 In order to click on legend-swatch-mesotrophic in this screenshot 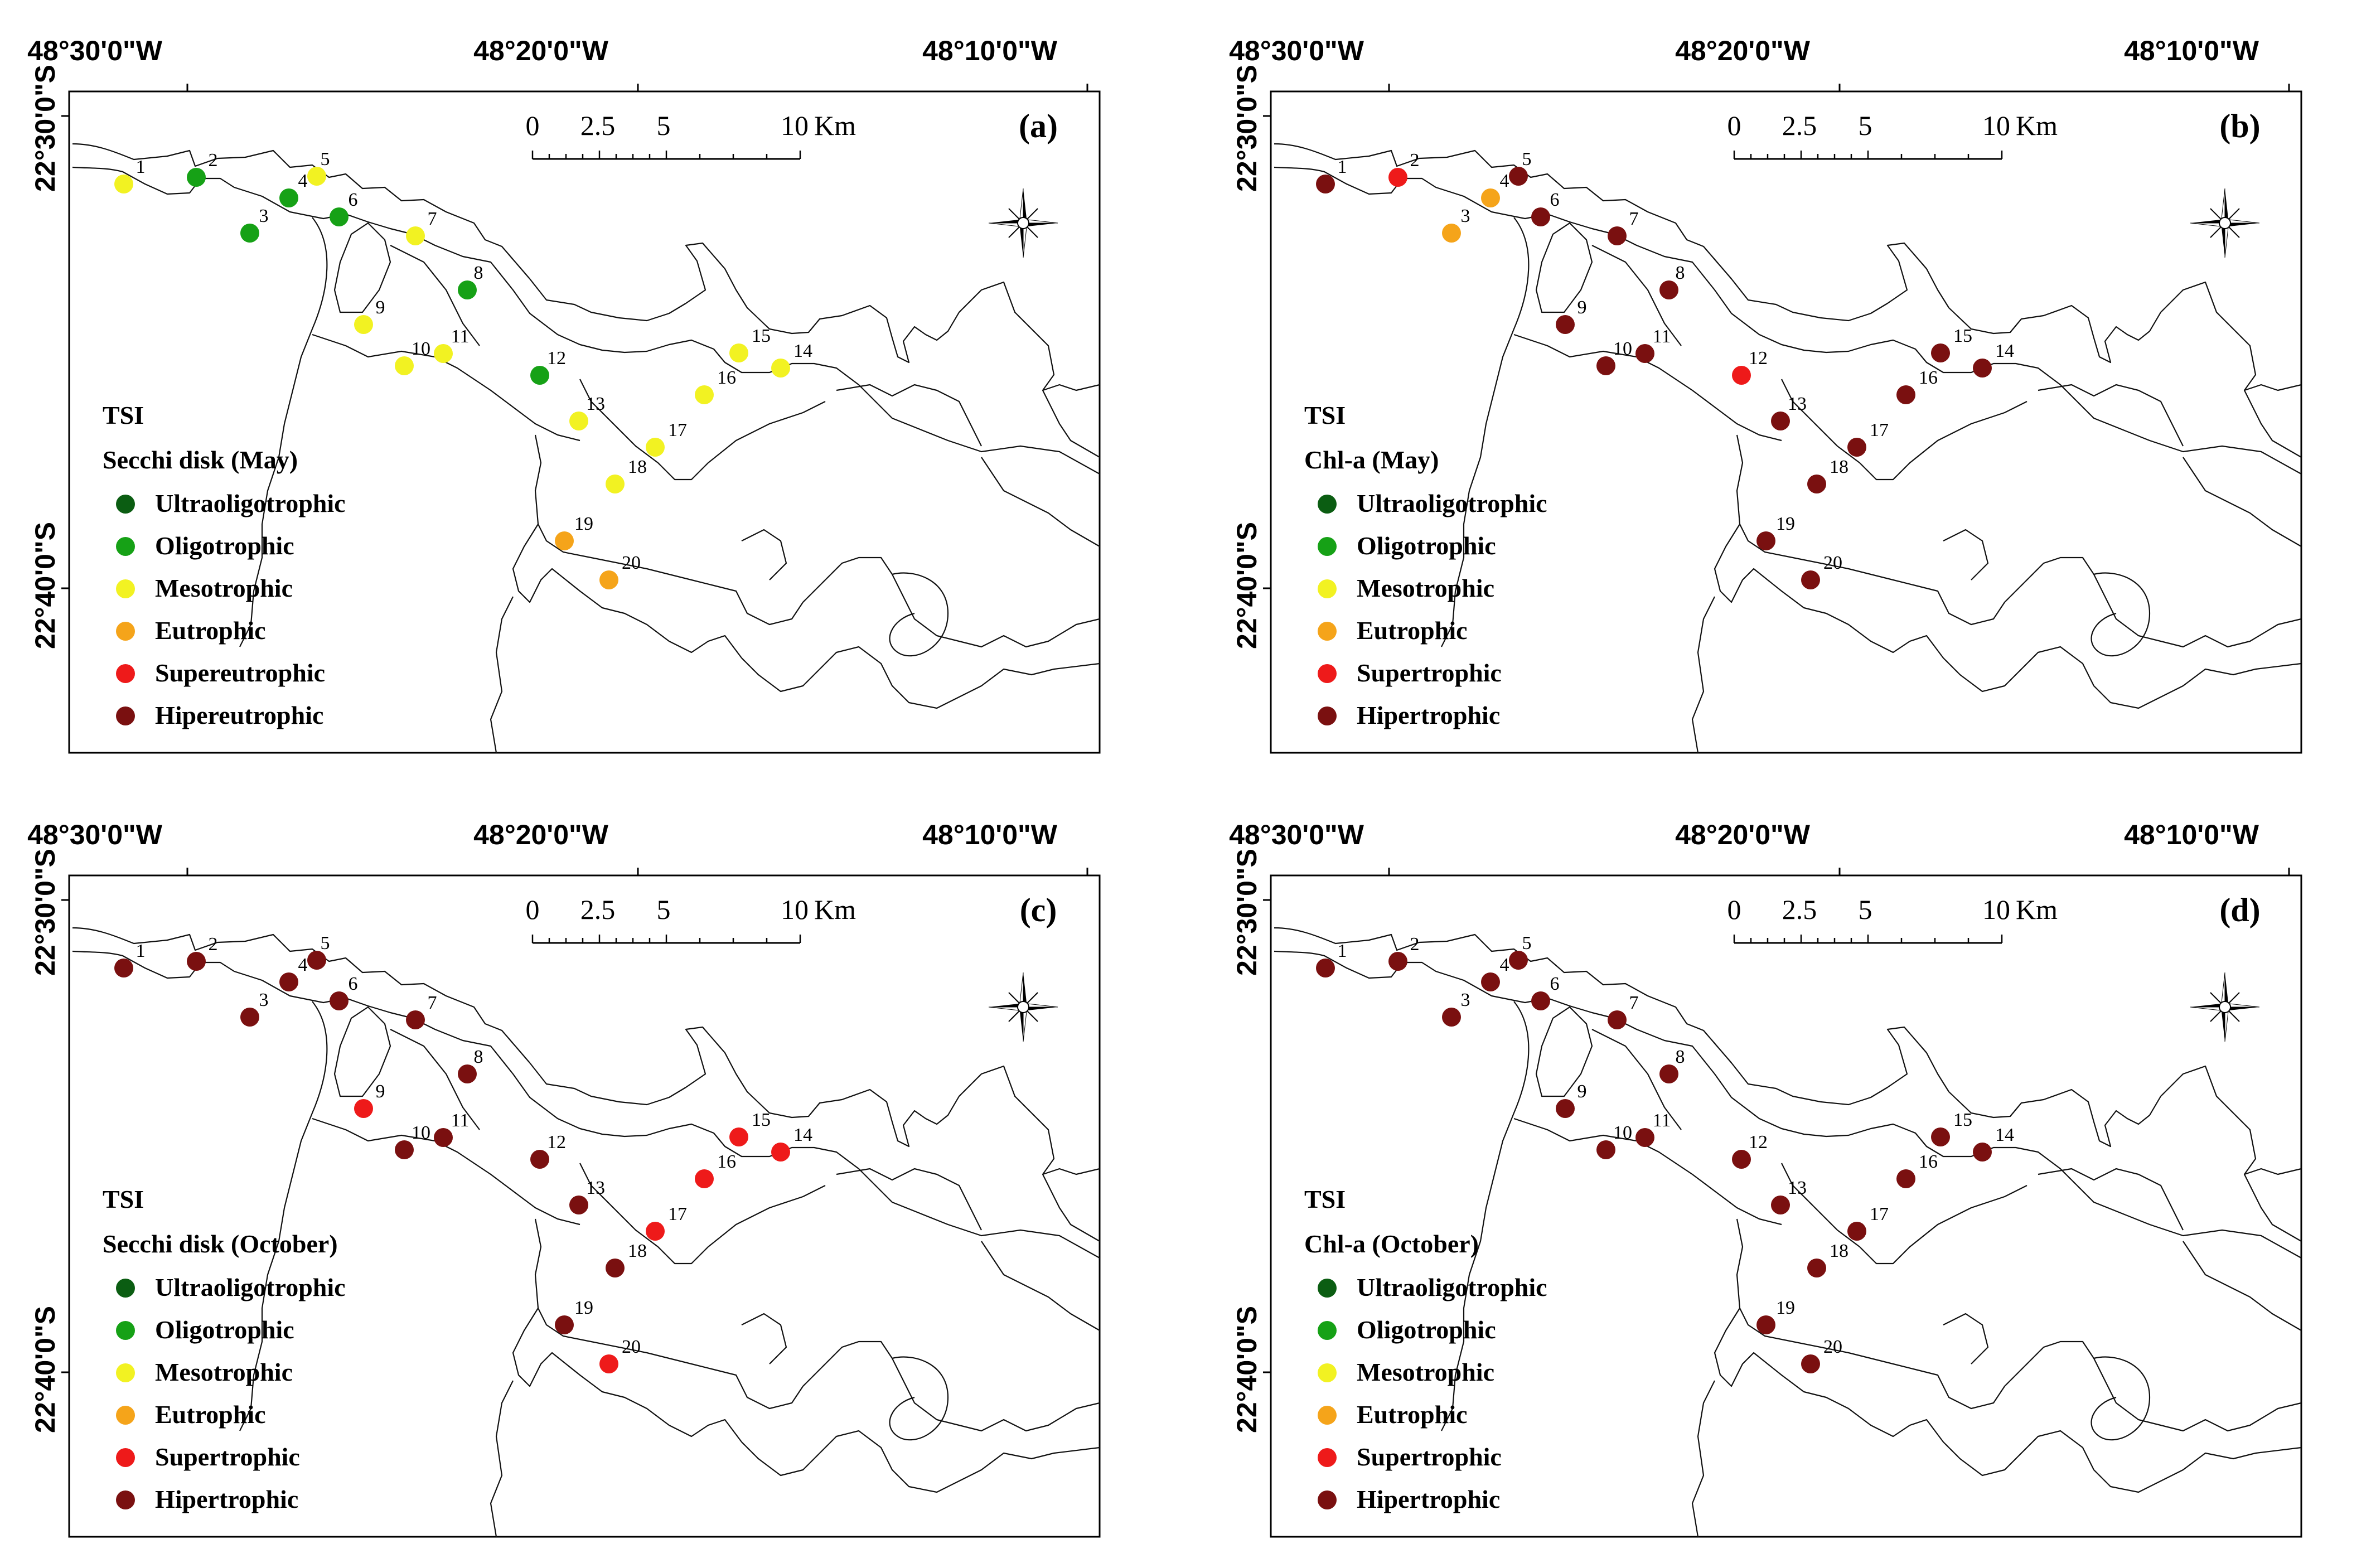, I will do `click(1327, 1372)`.